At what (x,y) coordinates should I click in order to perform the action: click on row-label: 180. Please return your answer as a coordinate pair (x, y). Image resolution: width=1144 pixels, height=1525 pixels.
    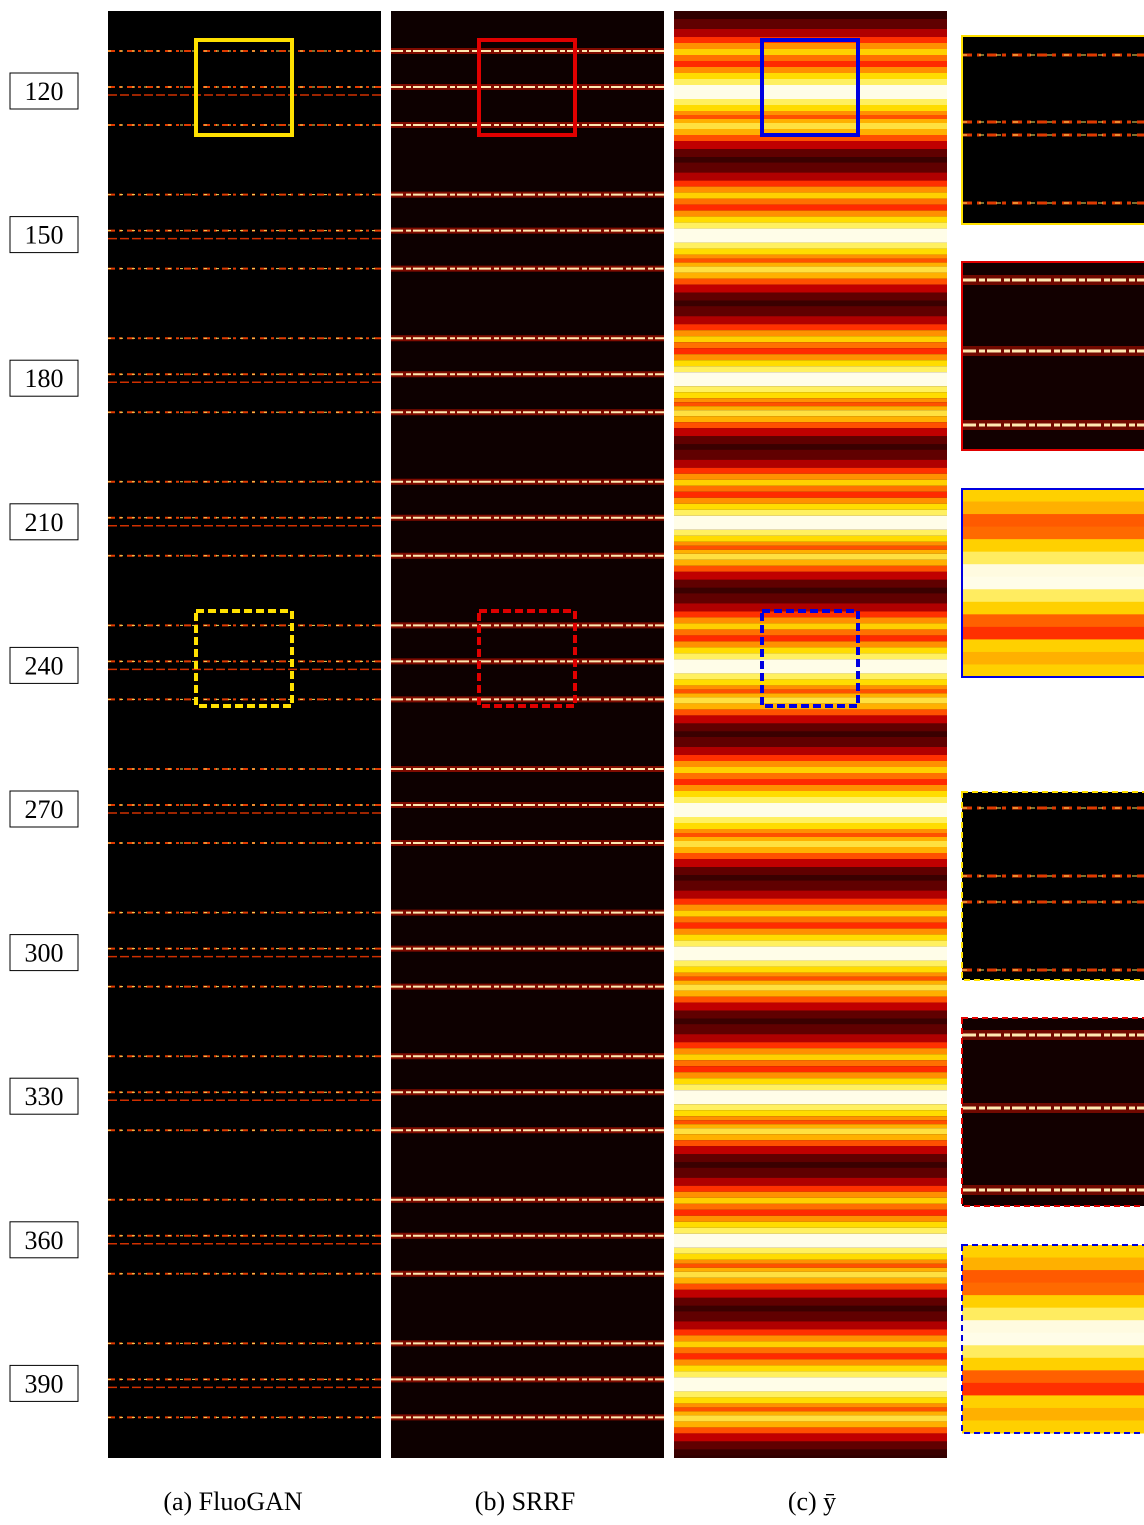
    Looking at the image, I should click on (44, 378).